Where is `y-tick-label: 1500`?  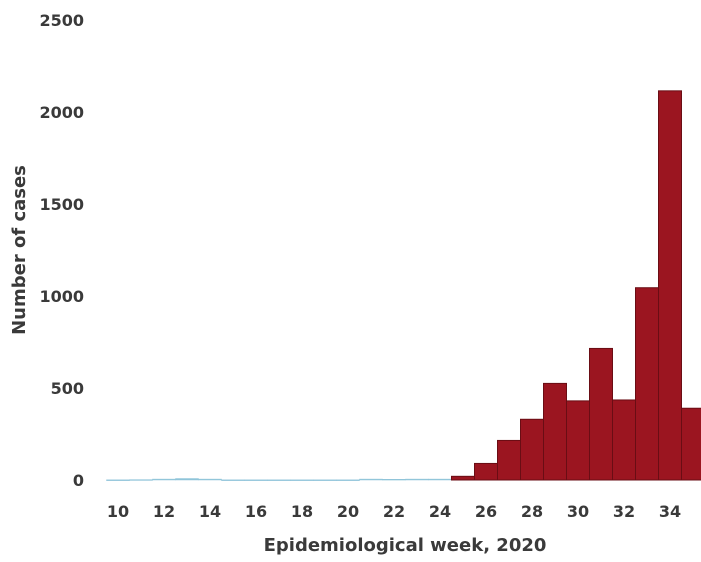
y-tick-label: 1500 is located at coordinates (61, 204).